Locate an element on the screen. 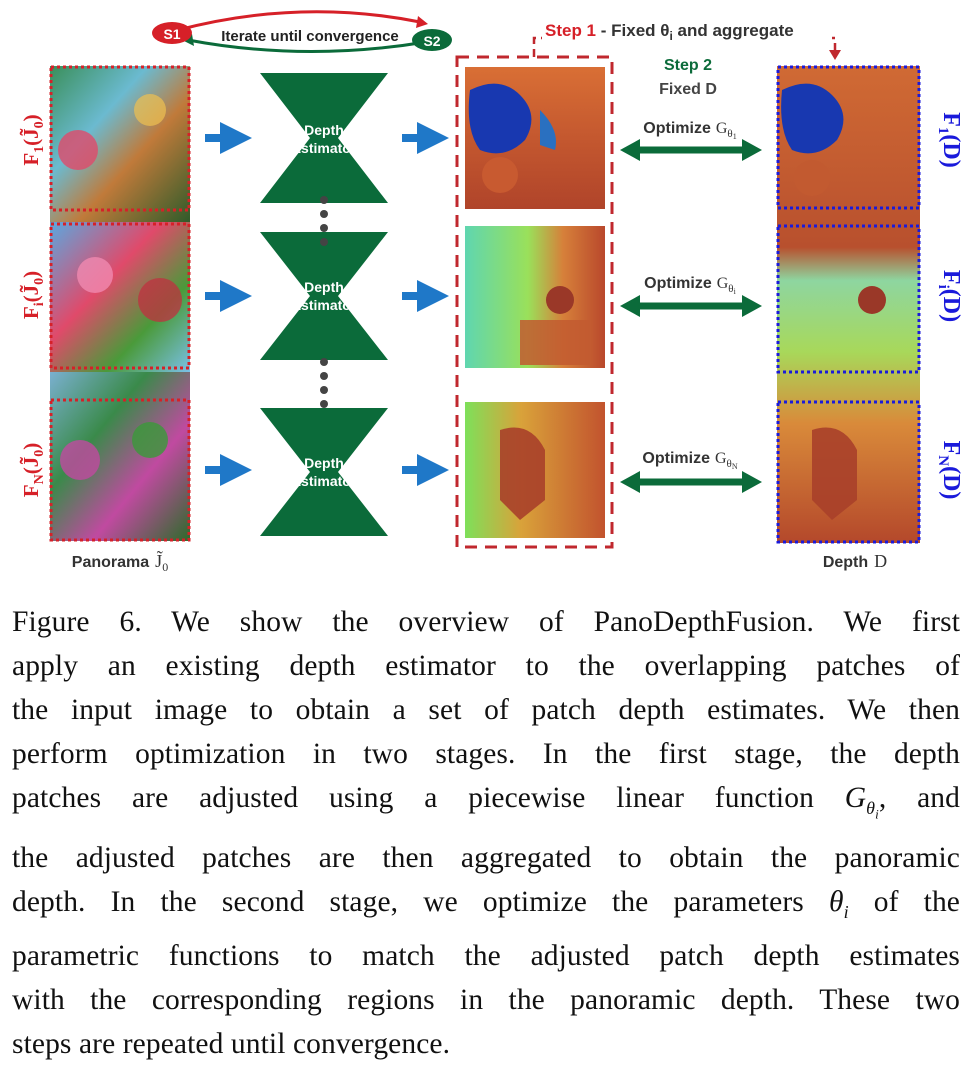  input-arrows is located at coordinates (228, 304).